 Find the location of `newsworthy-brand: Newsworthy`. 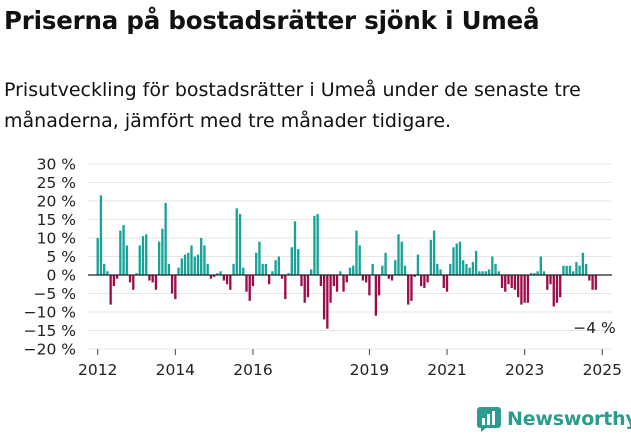

newsworthy-brand: Newsworthy is located at coordinates (553, 419).